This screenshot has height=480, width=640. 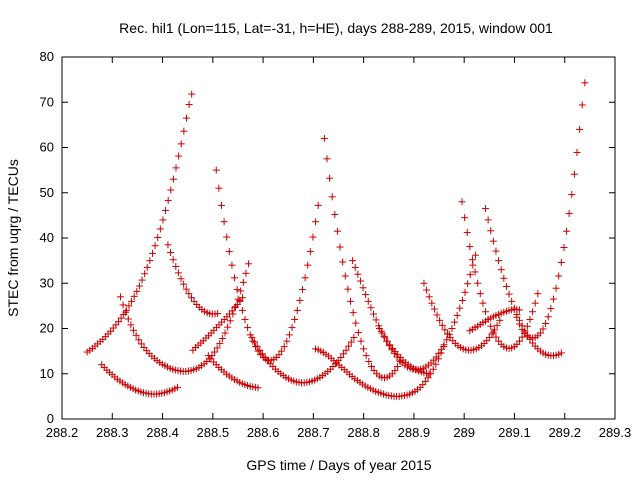 I want to click on x-tick-label: 288.8, so click(x=363, y=432).